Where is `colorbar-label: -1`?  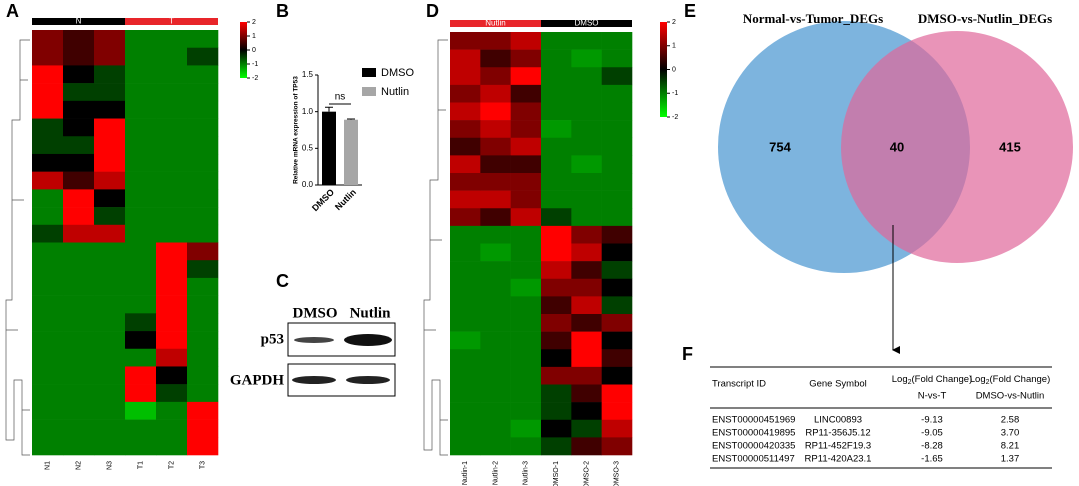 colorbar-label: -1 is located at coordinates (675, 93).